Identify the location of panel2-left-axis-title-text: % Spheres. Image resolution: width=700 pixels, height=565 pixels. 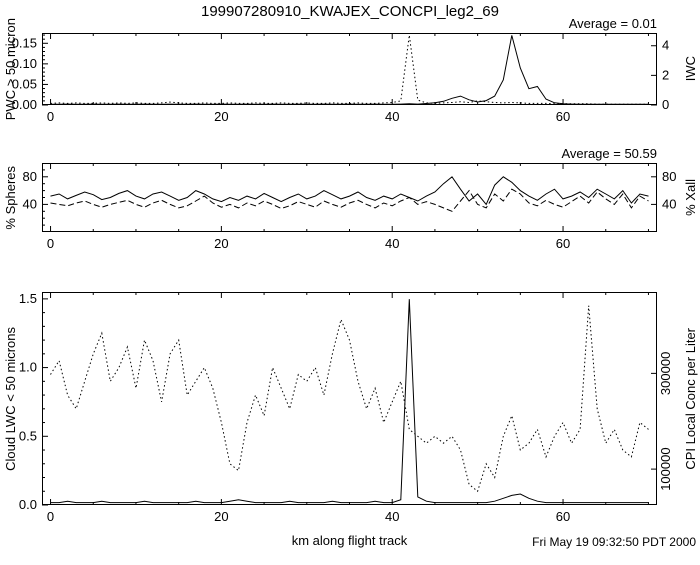
(10, 197).